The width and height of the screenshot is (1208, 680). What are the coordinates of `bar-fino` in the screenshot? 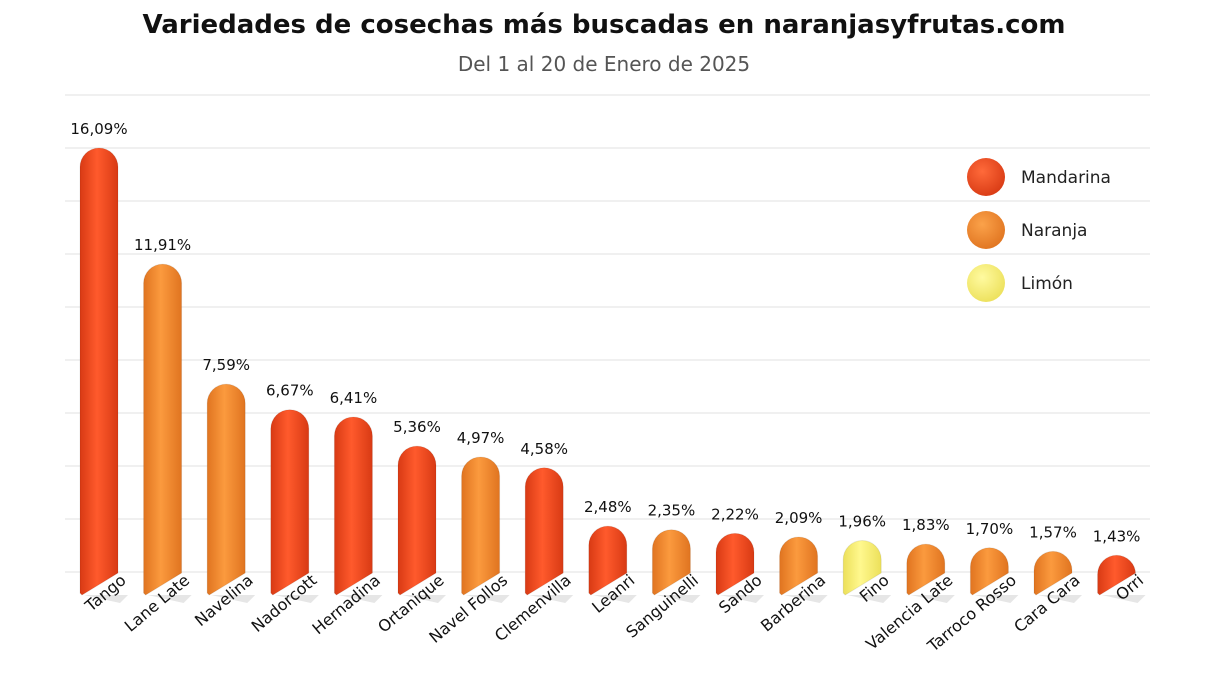 It's located at (862, 568).